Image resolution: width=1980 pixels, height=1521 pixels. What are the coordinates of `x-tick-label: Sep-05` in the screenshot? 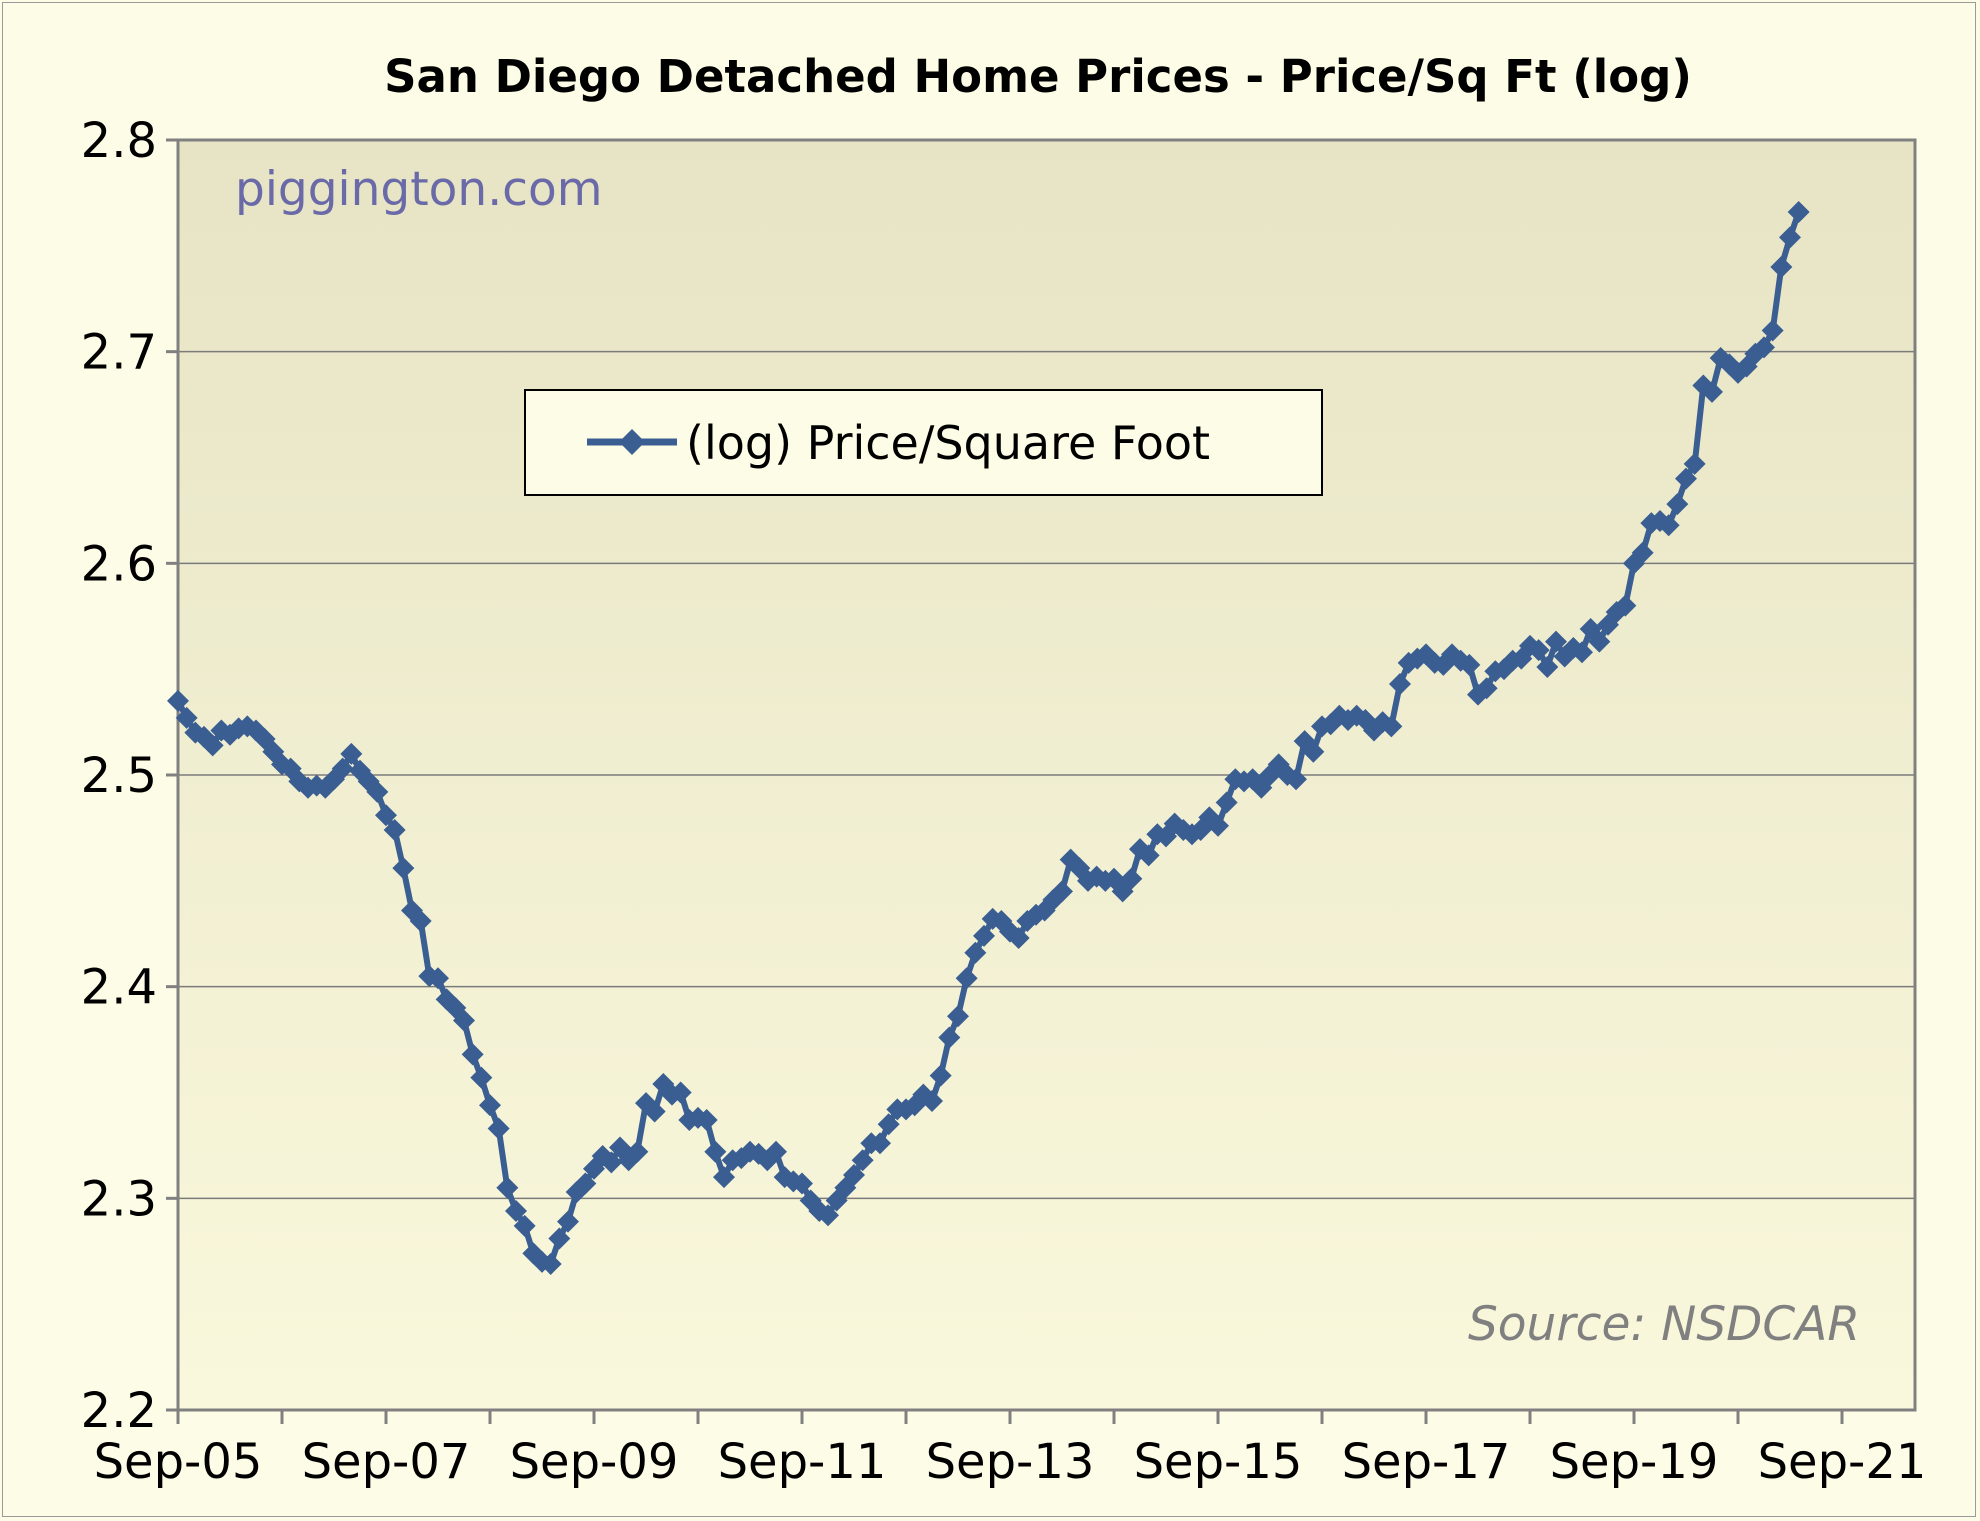 It's located at (178, 1462).